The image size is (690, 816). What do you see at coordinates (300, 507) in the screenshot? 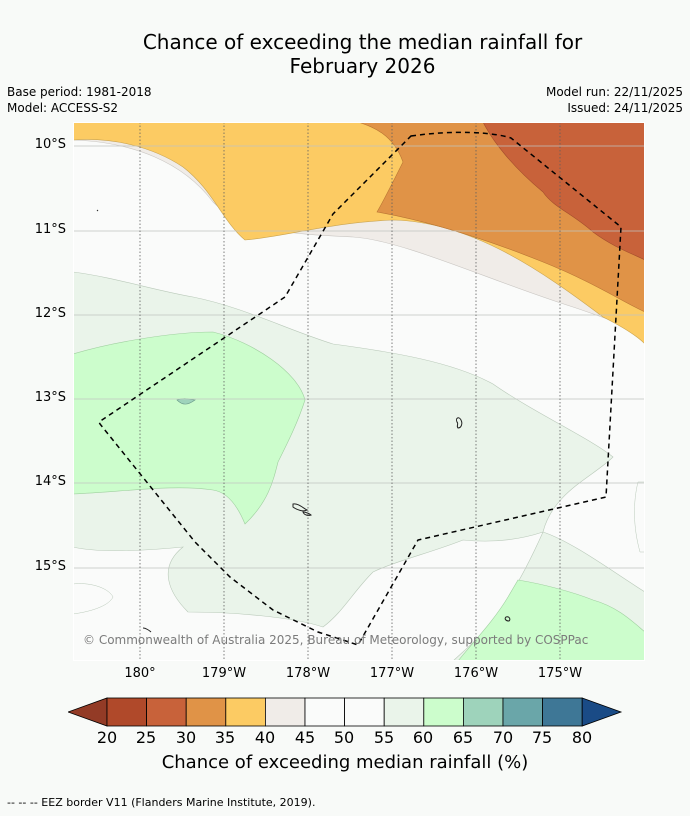
I see `island-b` at bounding box center [300, 507].